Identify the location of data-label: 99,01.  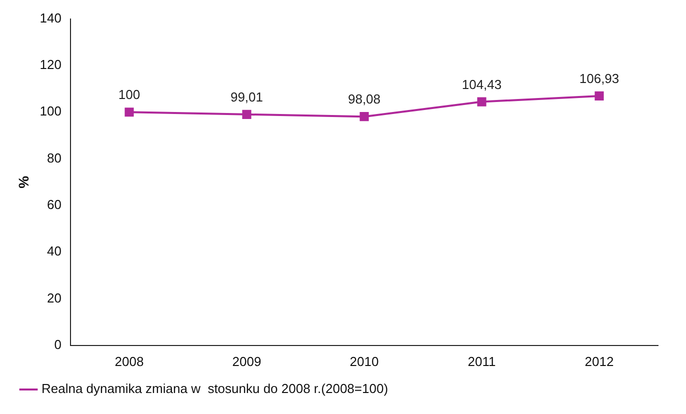
(247, 97).